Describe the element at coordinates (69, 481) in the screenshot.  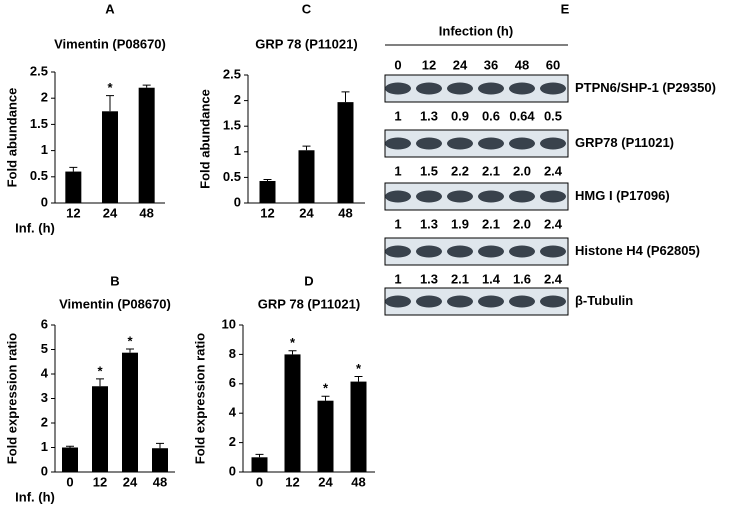
I see `x-tick-label: 0` at that location.